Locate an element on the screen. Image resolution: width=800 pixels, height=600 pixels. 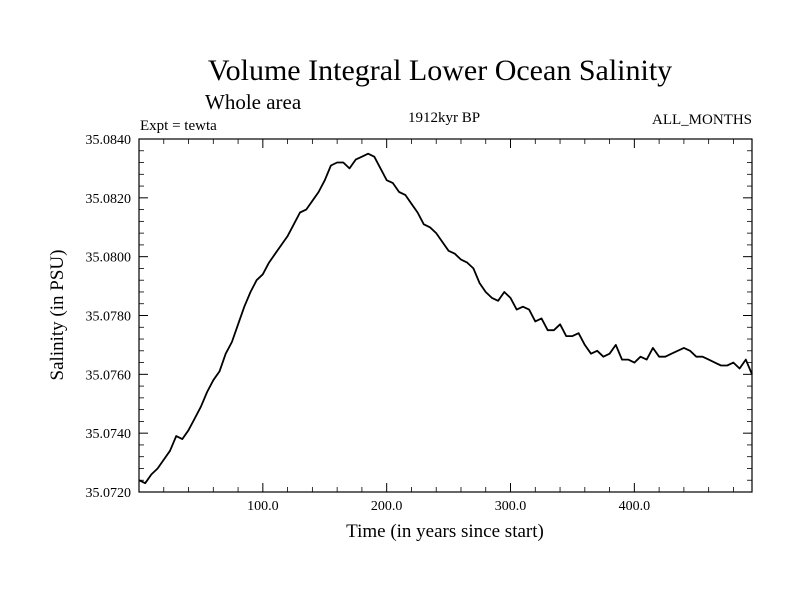
chart-subtitle: Whole area is located at coordinates (253, 102).